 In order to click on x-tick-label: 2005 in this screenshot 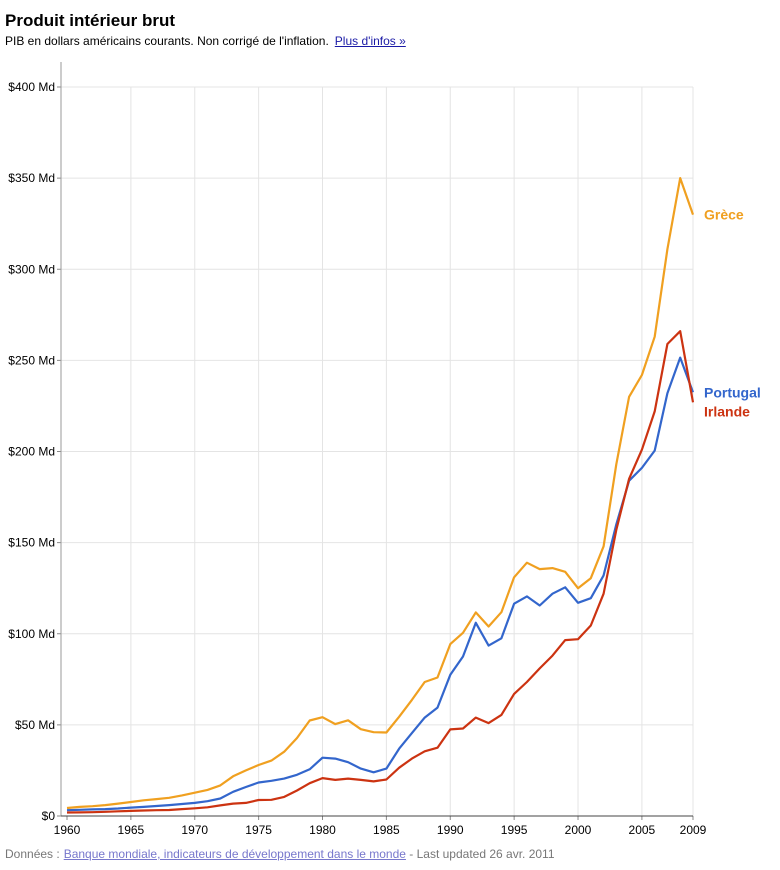, I will do `click(642, 830)`.